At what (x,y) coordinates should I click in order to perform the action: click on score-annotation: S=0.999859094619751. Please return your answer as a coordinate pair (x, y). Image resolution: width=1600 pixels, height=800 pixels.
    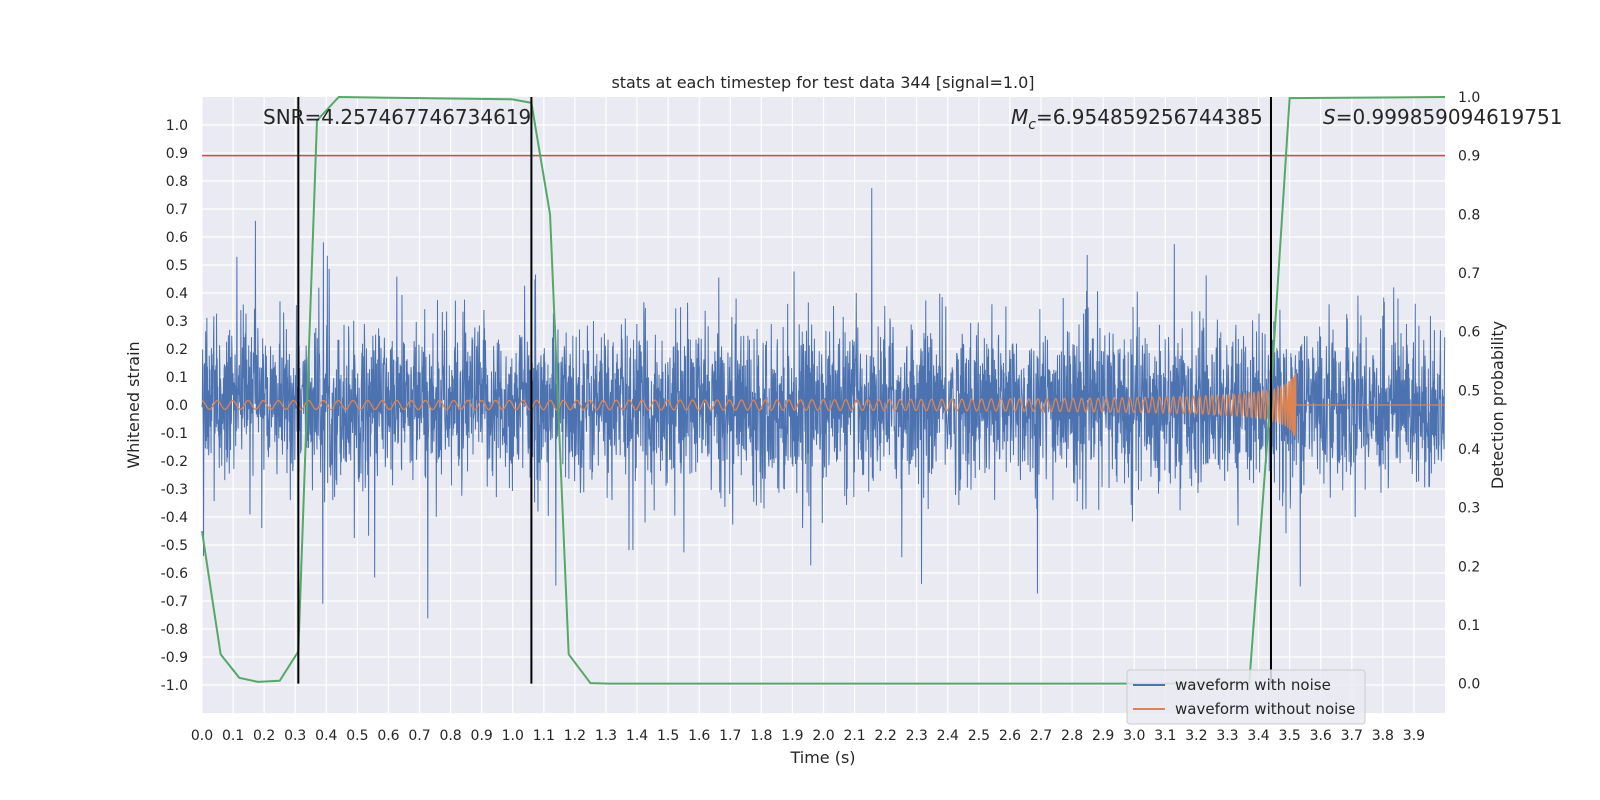
    Looking at the image, I should click on (1442, 117).